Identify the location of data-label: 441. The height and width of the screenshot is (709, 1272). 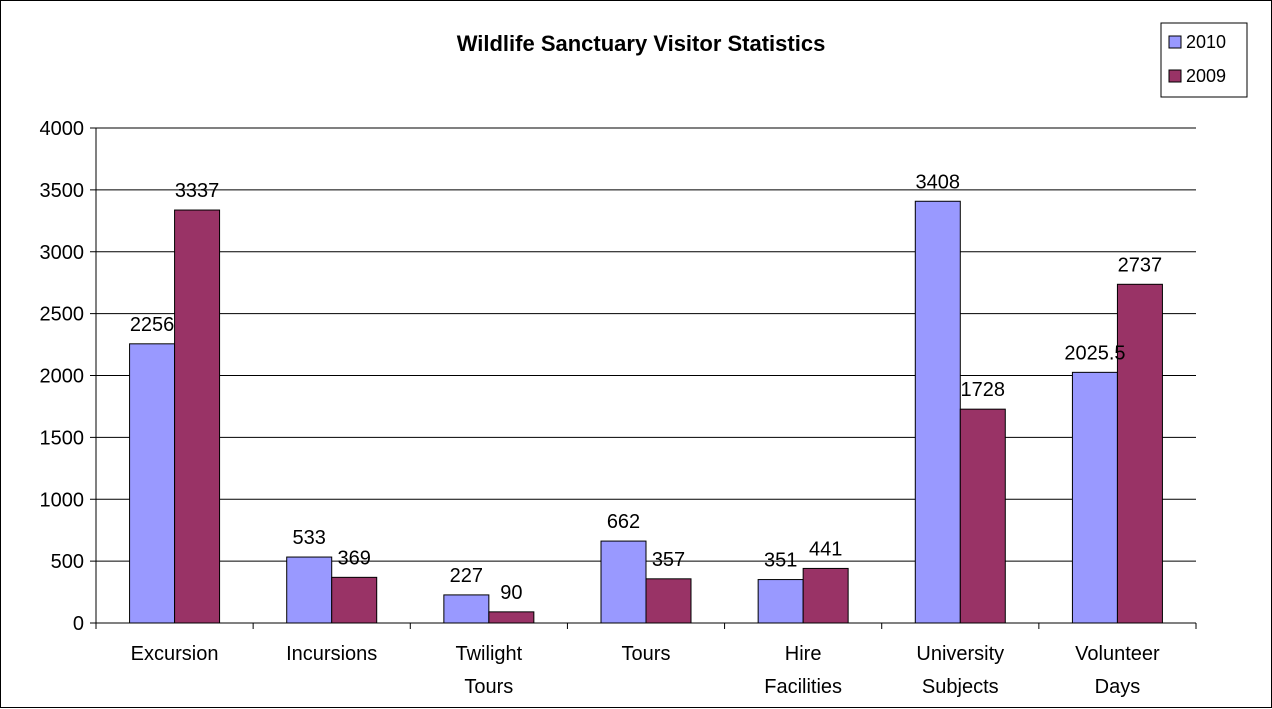
(825, 549).